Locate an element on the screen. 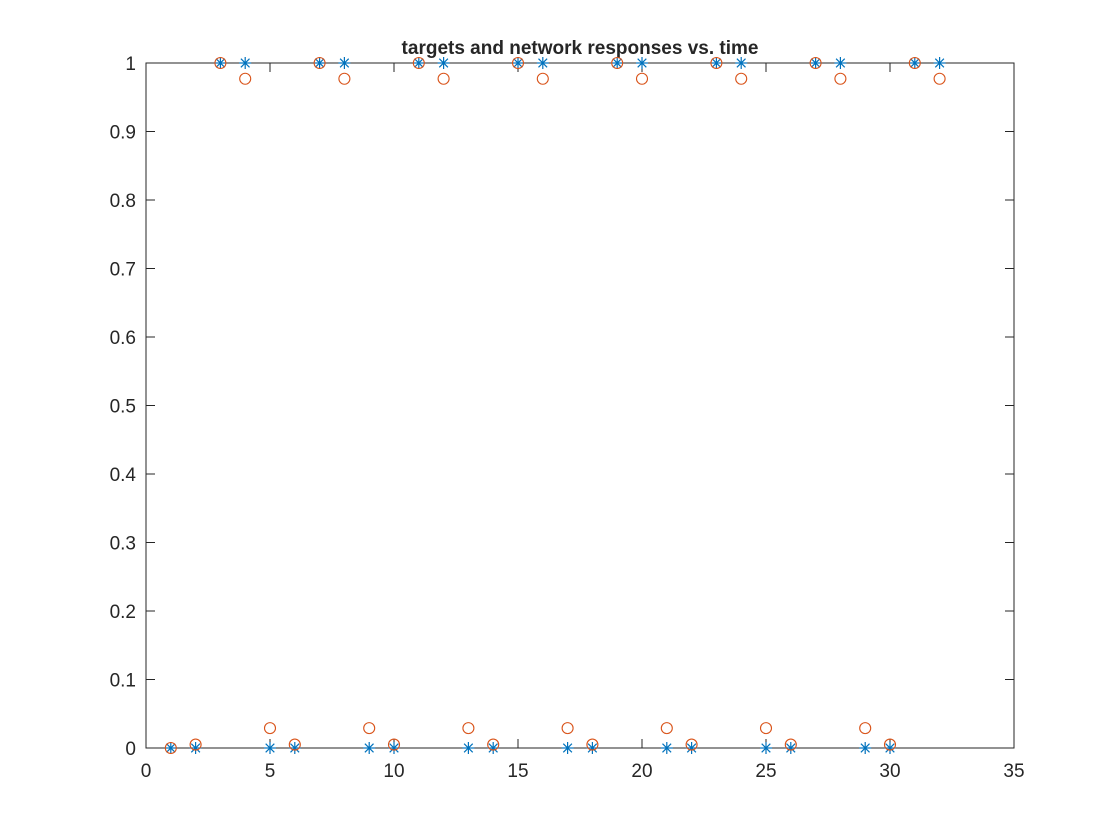 This screenshot has width=1120, height=840. y-tick-label: 0.1 is located at coordinates (123, 681).